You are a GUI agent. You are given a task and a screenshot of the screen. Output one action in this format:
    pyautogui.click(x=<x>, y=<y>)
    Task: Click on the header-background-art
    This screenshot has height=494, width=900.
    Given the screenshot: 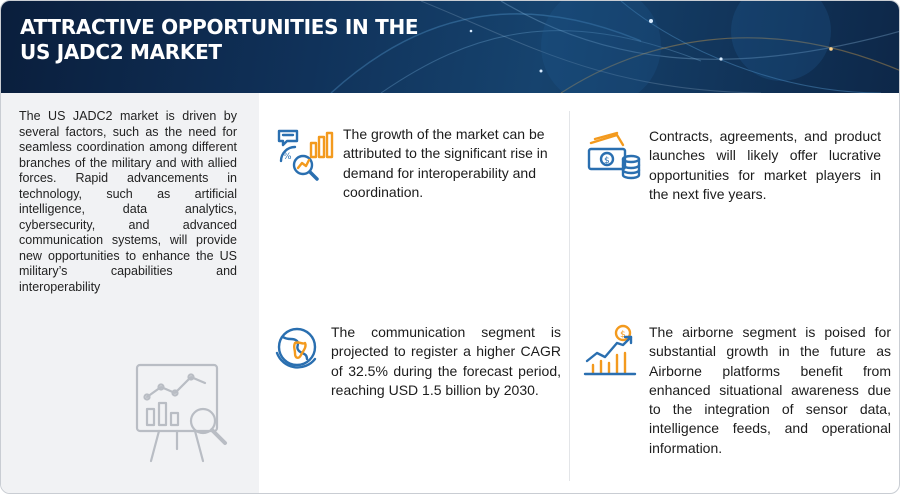 What is the action you would take?
    pyautogui.click(x=614, y=47)
    